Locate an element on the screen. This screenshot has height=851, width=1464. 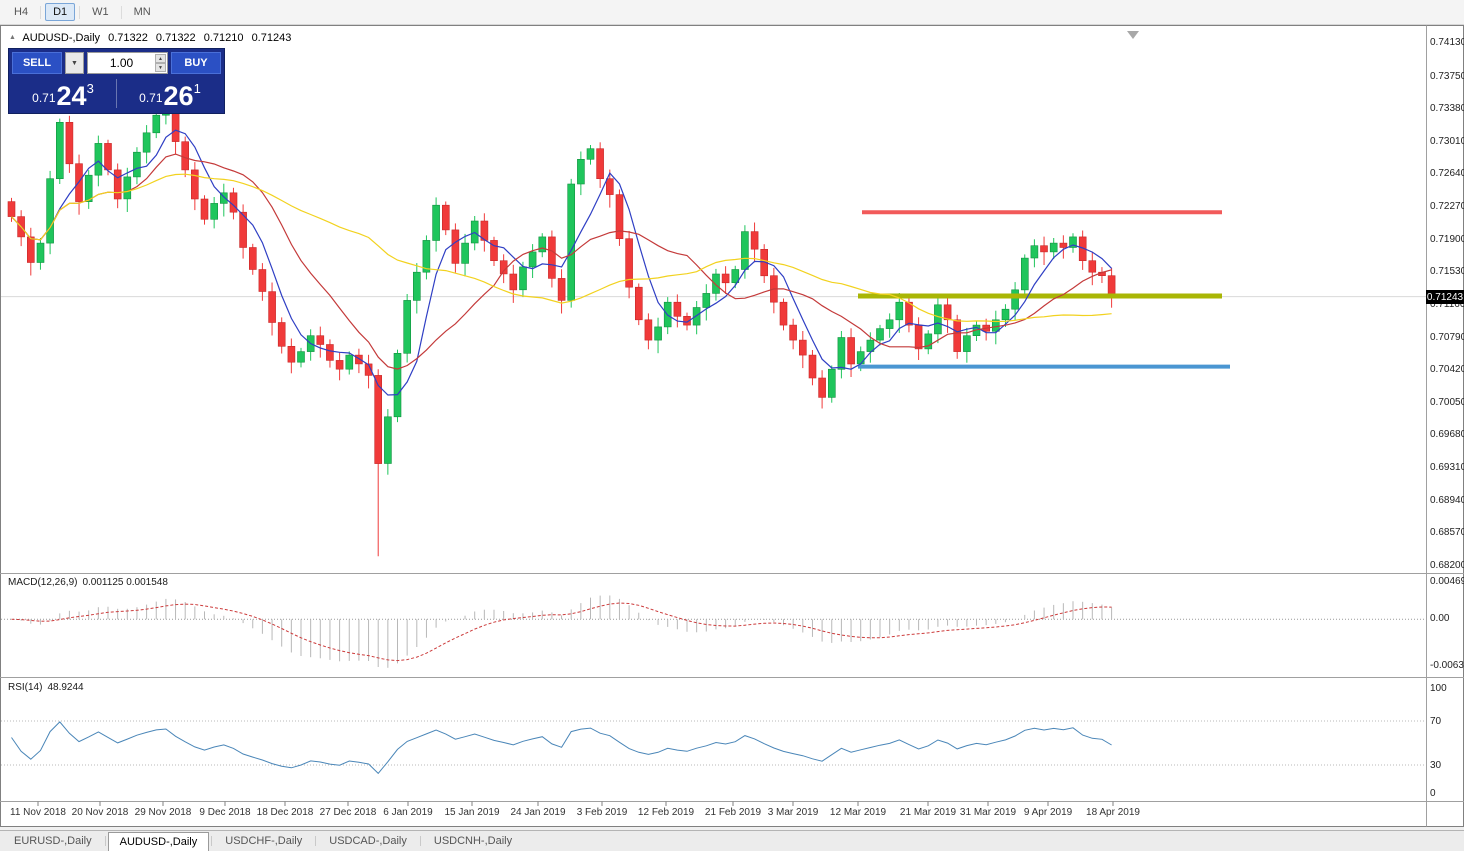
date-axis-label: 6 Jan 2019 is located at coordinates (408, 812).